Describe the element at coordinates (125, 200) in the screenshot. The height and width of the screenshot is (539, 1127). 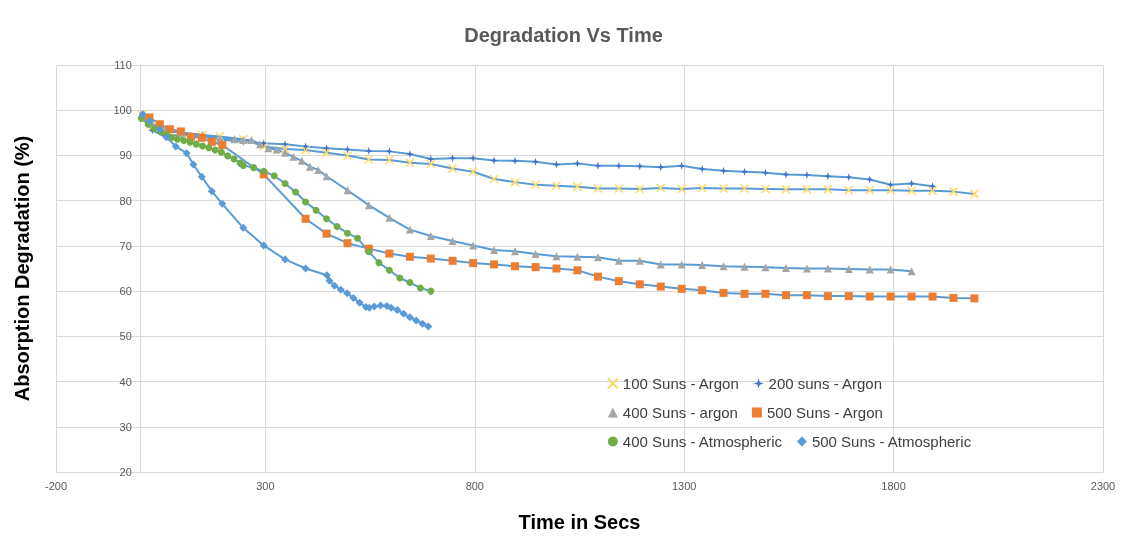
I see `y-tick-label: 80` at that location.